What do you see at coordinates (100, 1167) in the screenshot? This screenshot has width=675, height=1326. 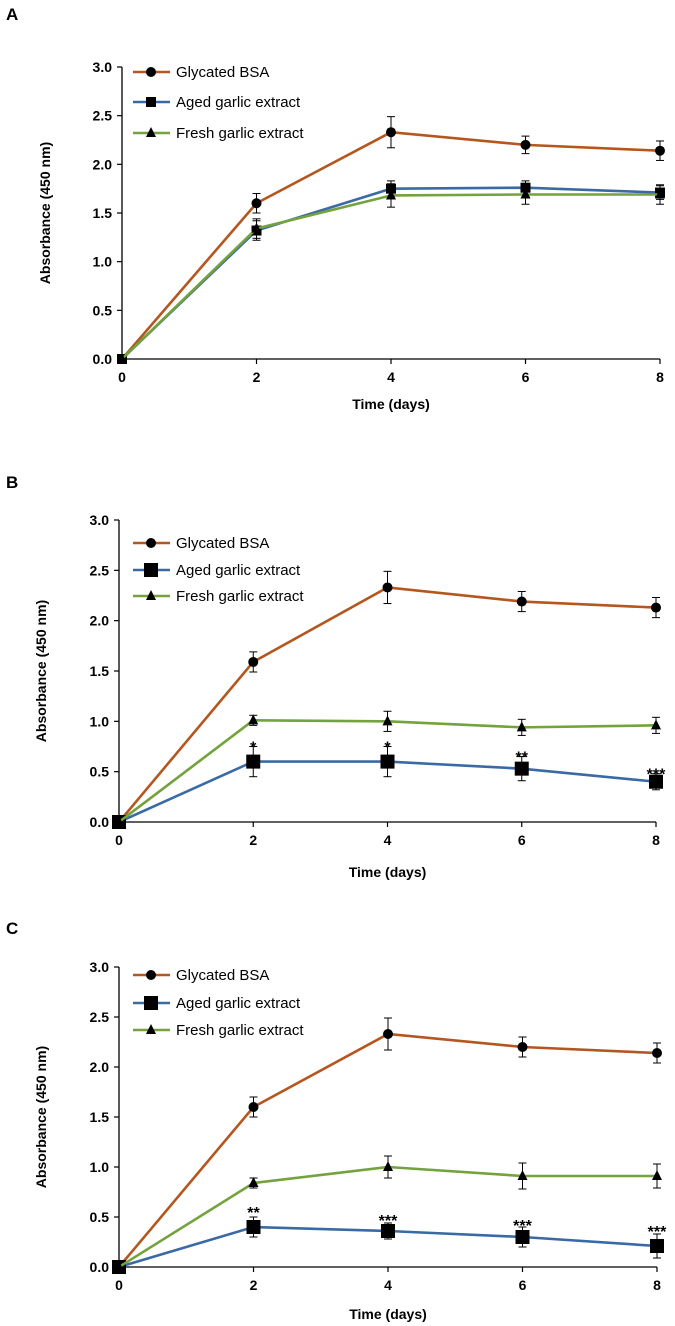 I see `y-tick-label: 1.0` at bounding box center [100, 1167].